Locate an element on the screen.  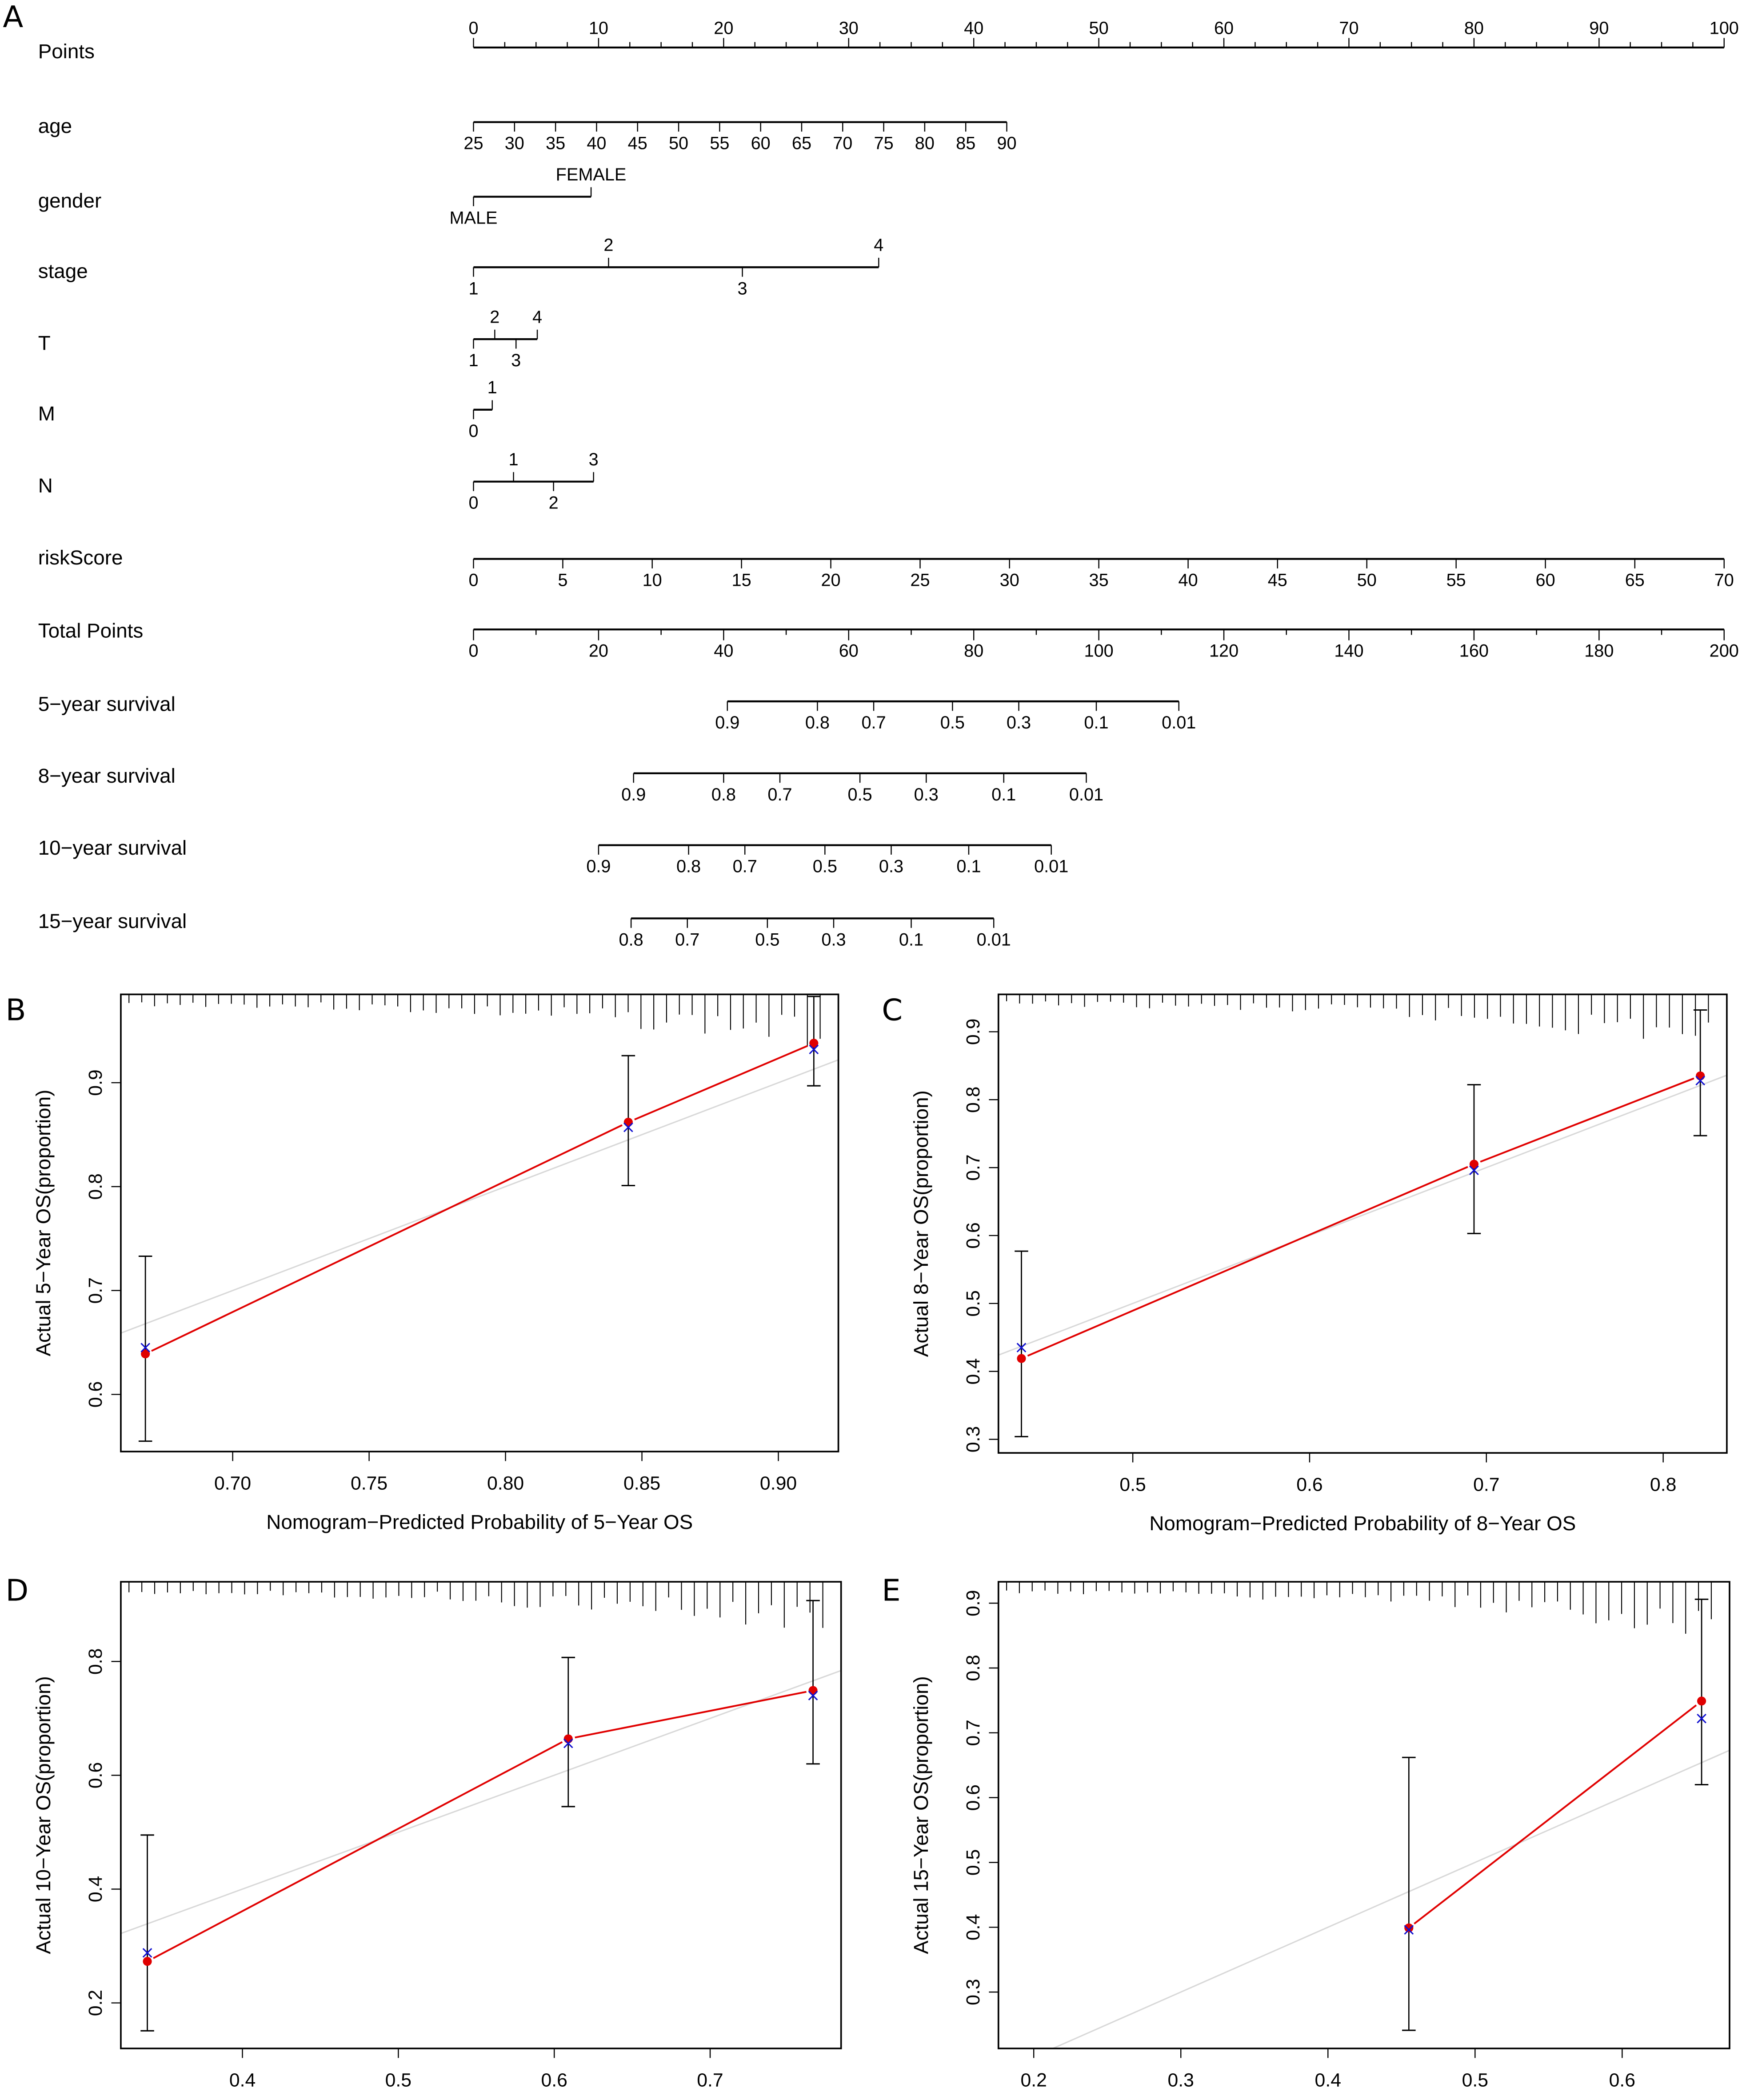
row-label: N is located at coordinates (45, 485).